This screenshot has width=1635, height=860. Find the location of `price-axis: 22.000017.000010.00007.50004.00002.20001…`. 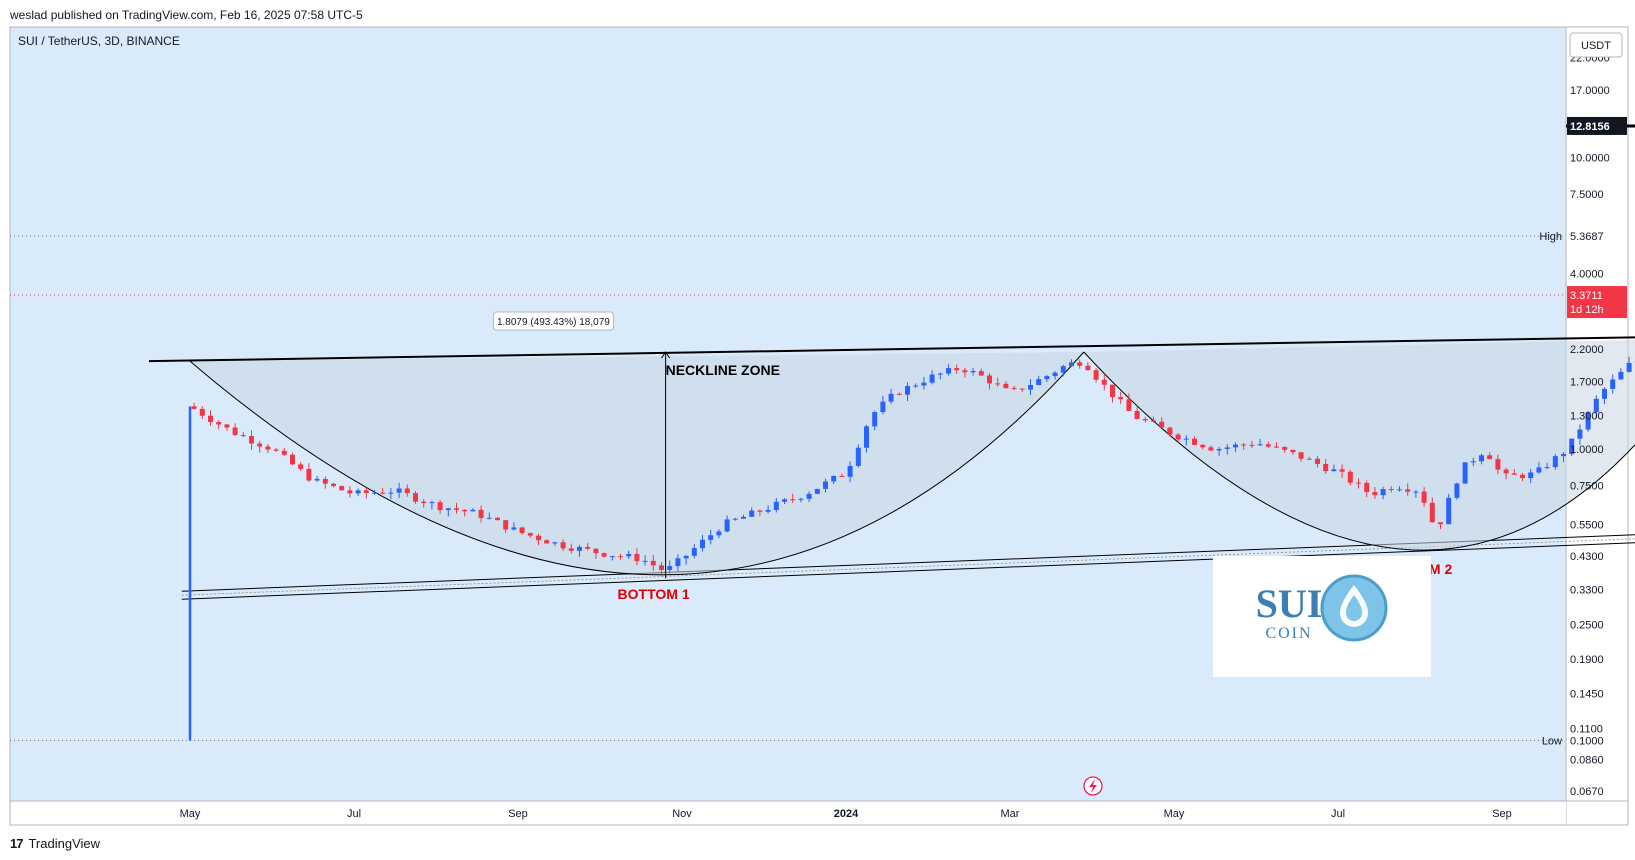

price-axis: 22.000017.000010.00007.50004.00002.20001… is located at coordinates (1597, 426).